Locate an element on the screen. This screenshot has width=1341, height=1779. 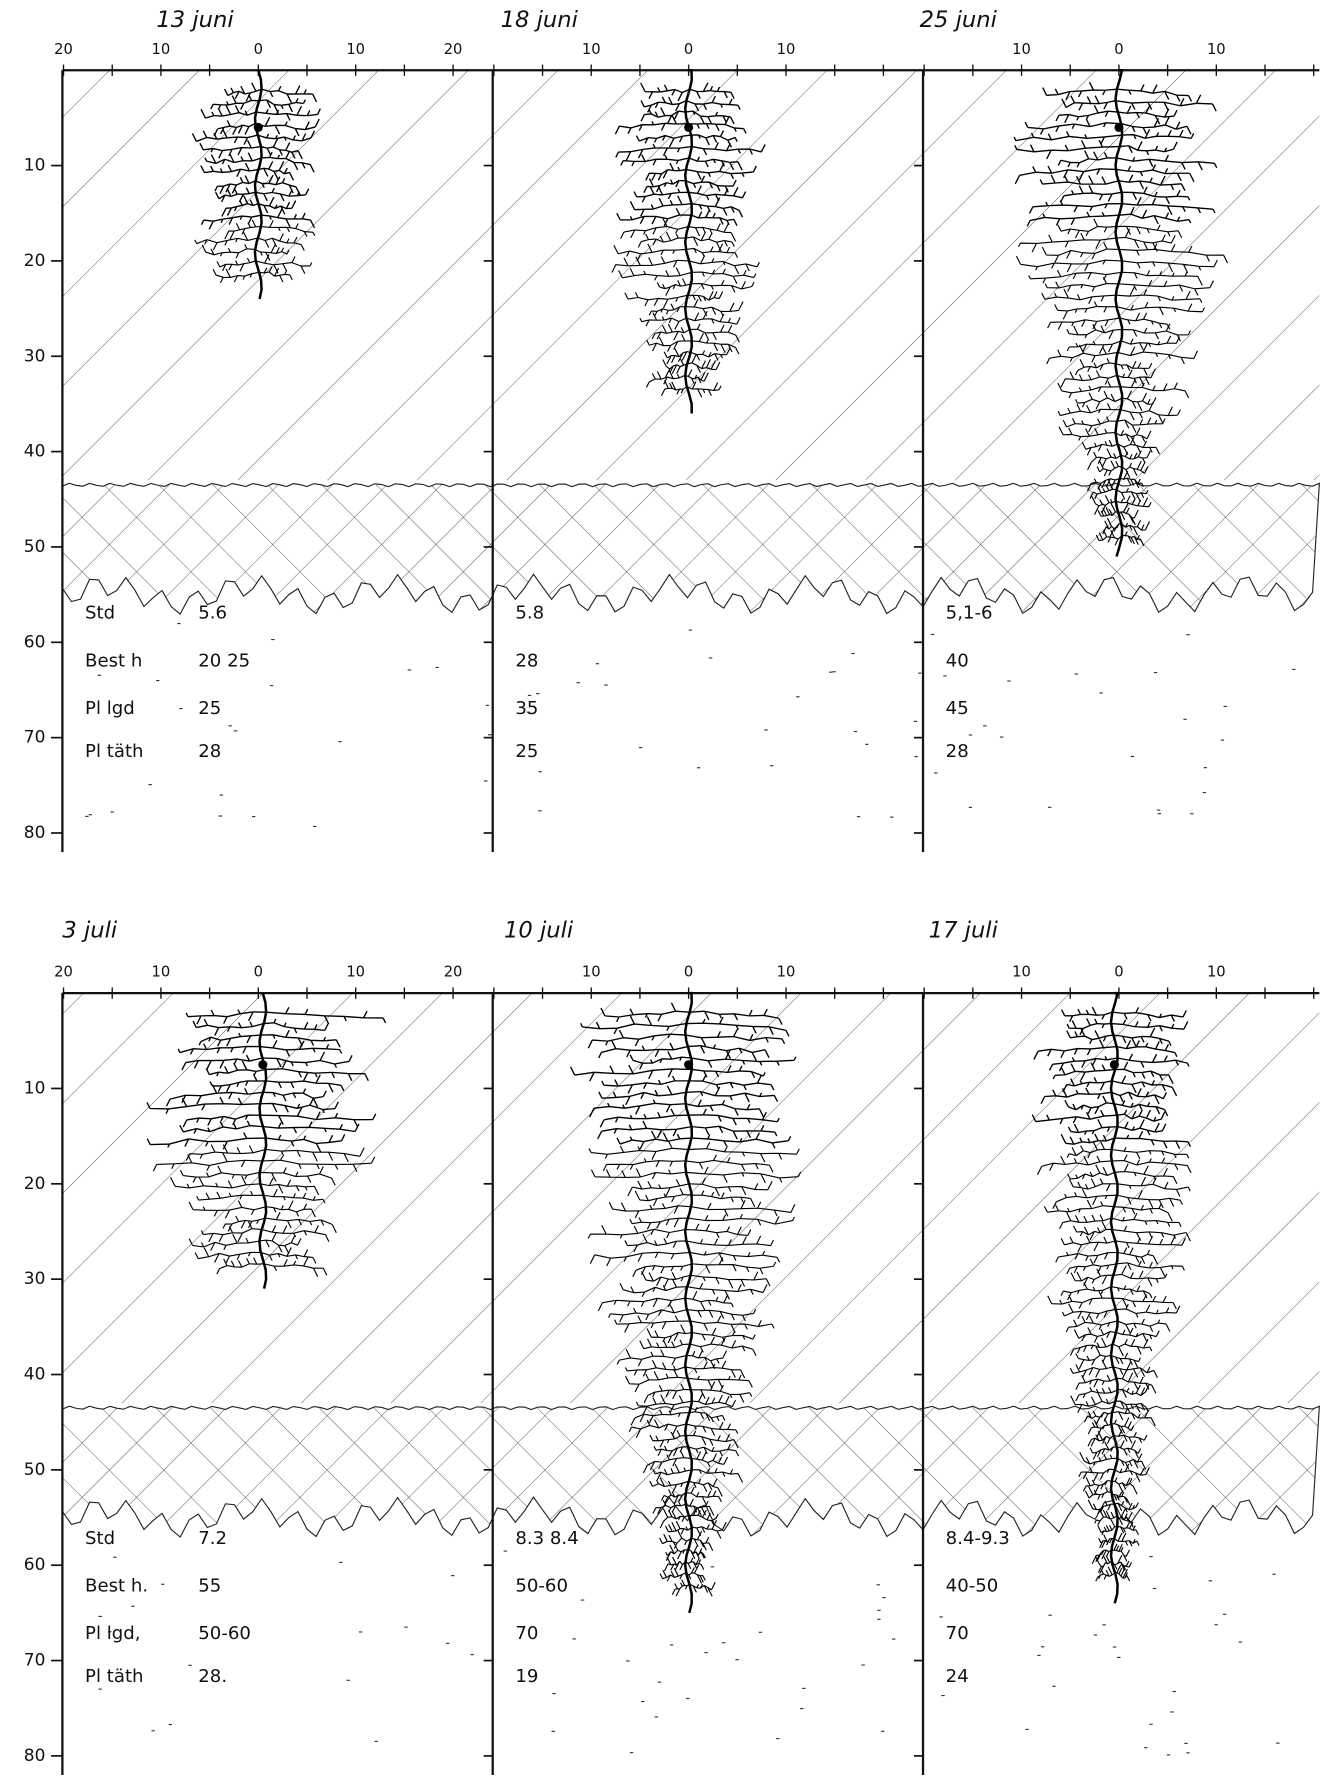
note-value: 5.6 is located at coordinates (212, 613).